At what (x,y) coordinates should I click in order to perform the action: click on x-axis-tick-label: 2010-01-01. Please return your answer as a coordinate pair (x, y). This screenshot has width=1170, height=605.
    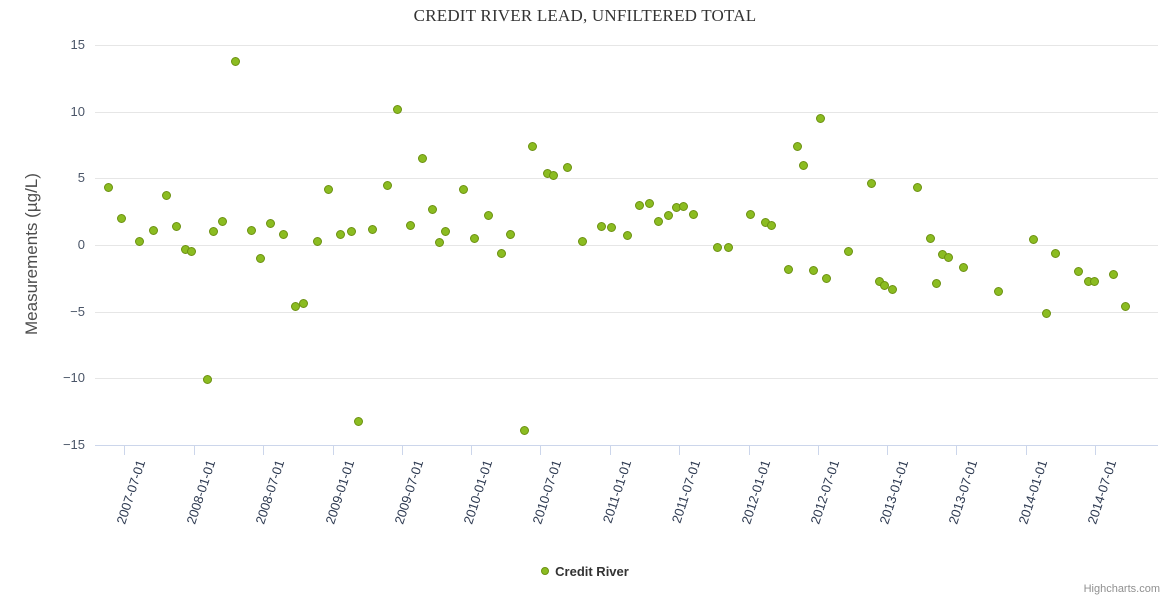
    Looking at the image, I should click on (478, 492).